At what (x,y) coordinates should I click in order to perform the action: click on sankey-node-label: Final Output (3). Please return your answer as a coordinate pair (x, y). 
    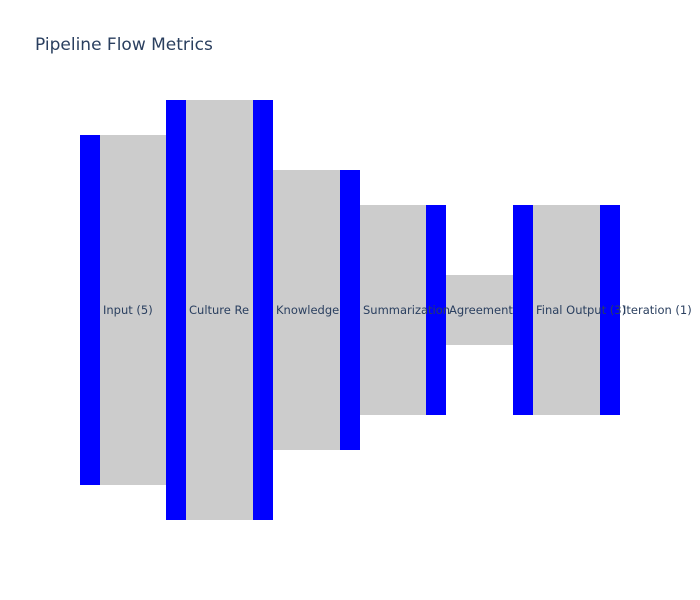
    Looking at the image, I should click on (581, 310).